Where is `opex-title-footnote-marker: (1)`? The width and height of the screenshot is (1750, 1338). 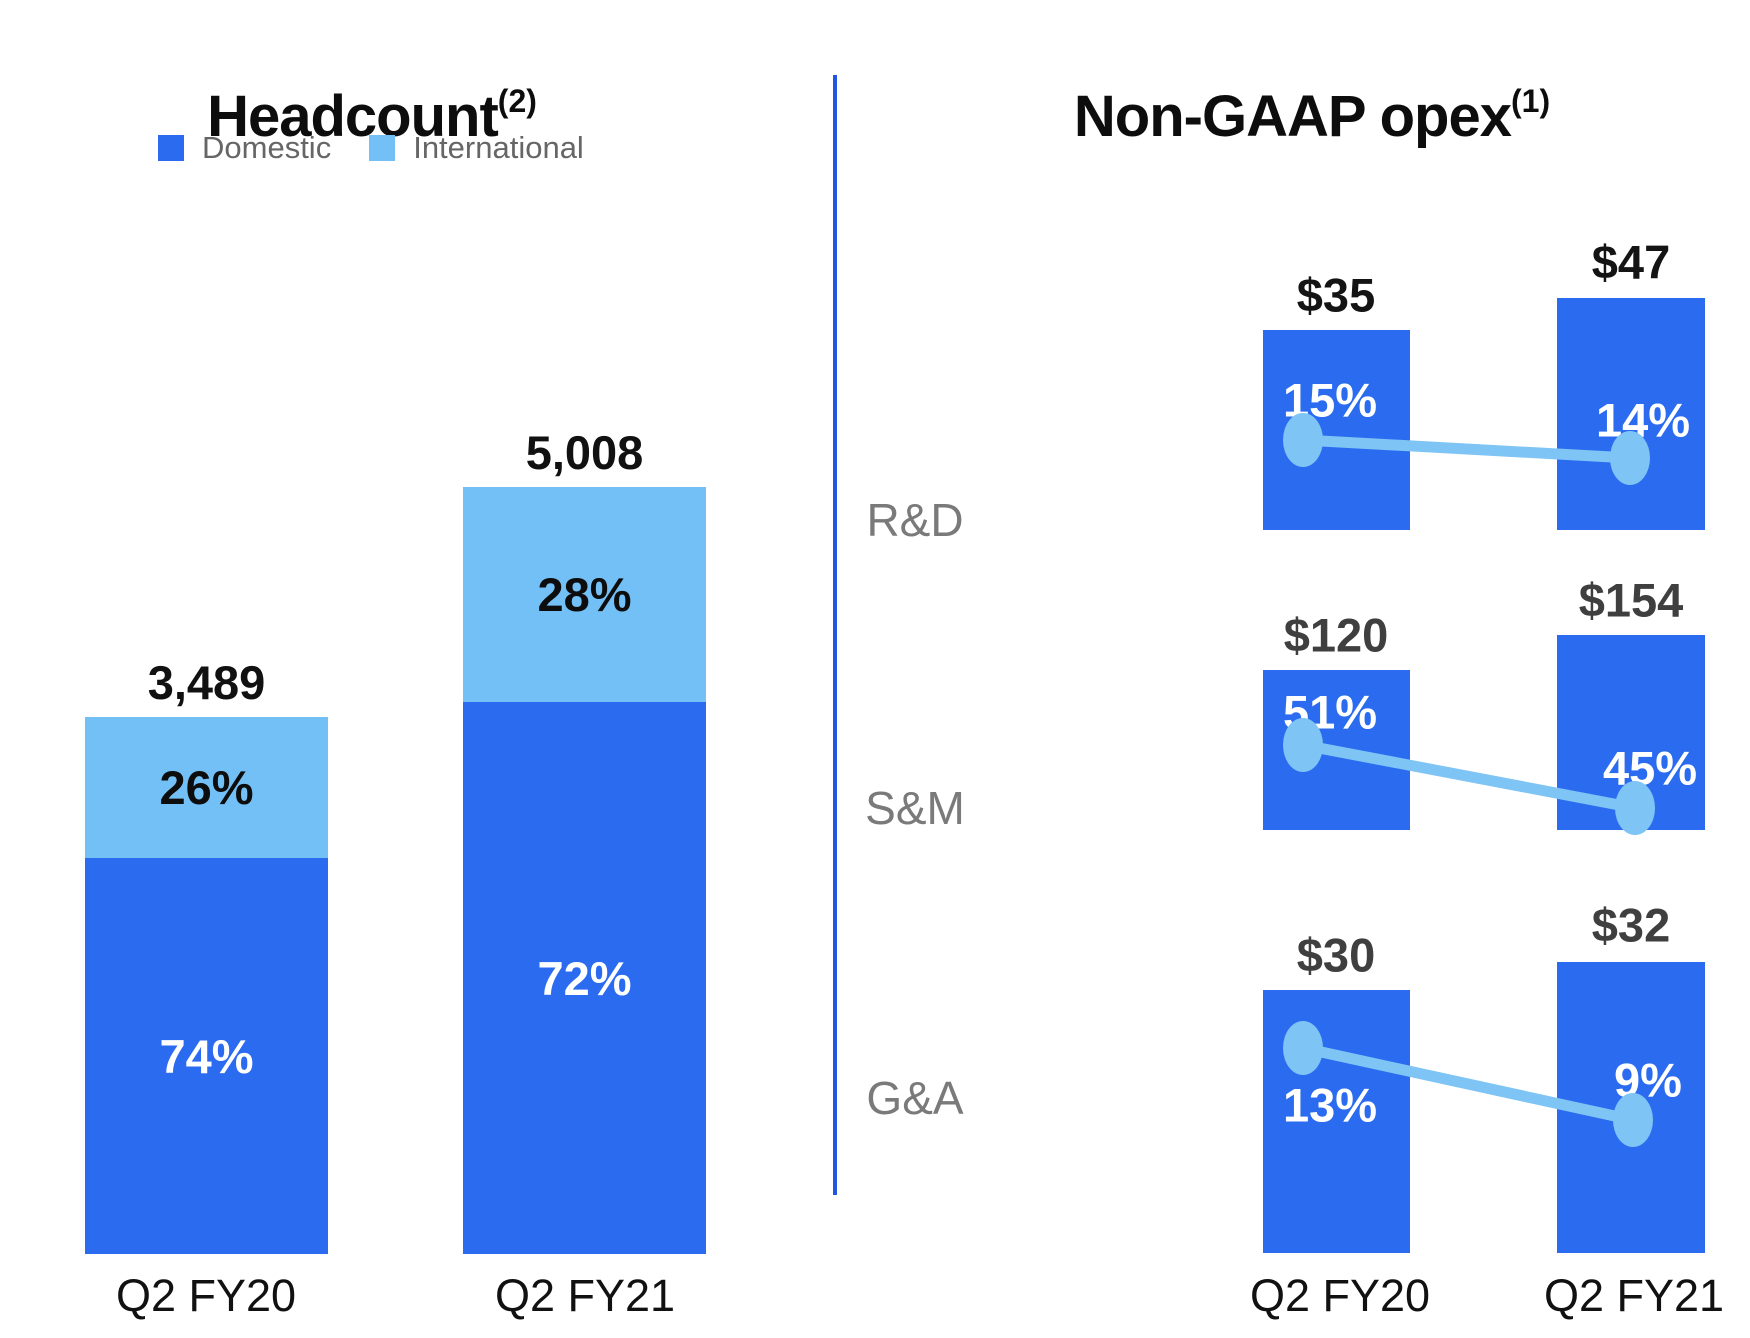 opex-title-footnote-marker: (1) is located at coordinates (1530, 100).